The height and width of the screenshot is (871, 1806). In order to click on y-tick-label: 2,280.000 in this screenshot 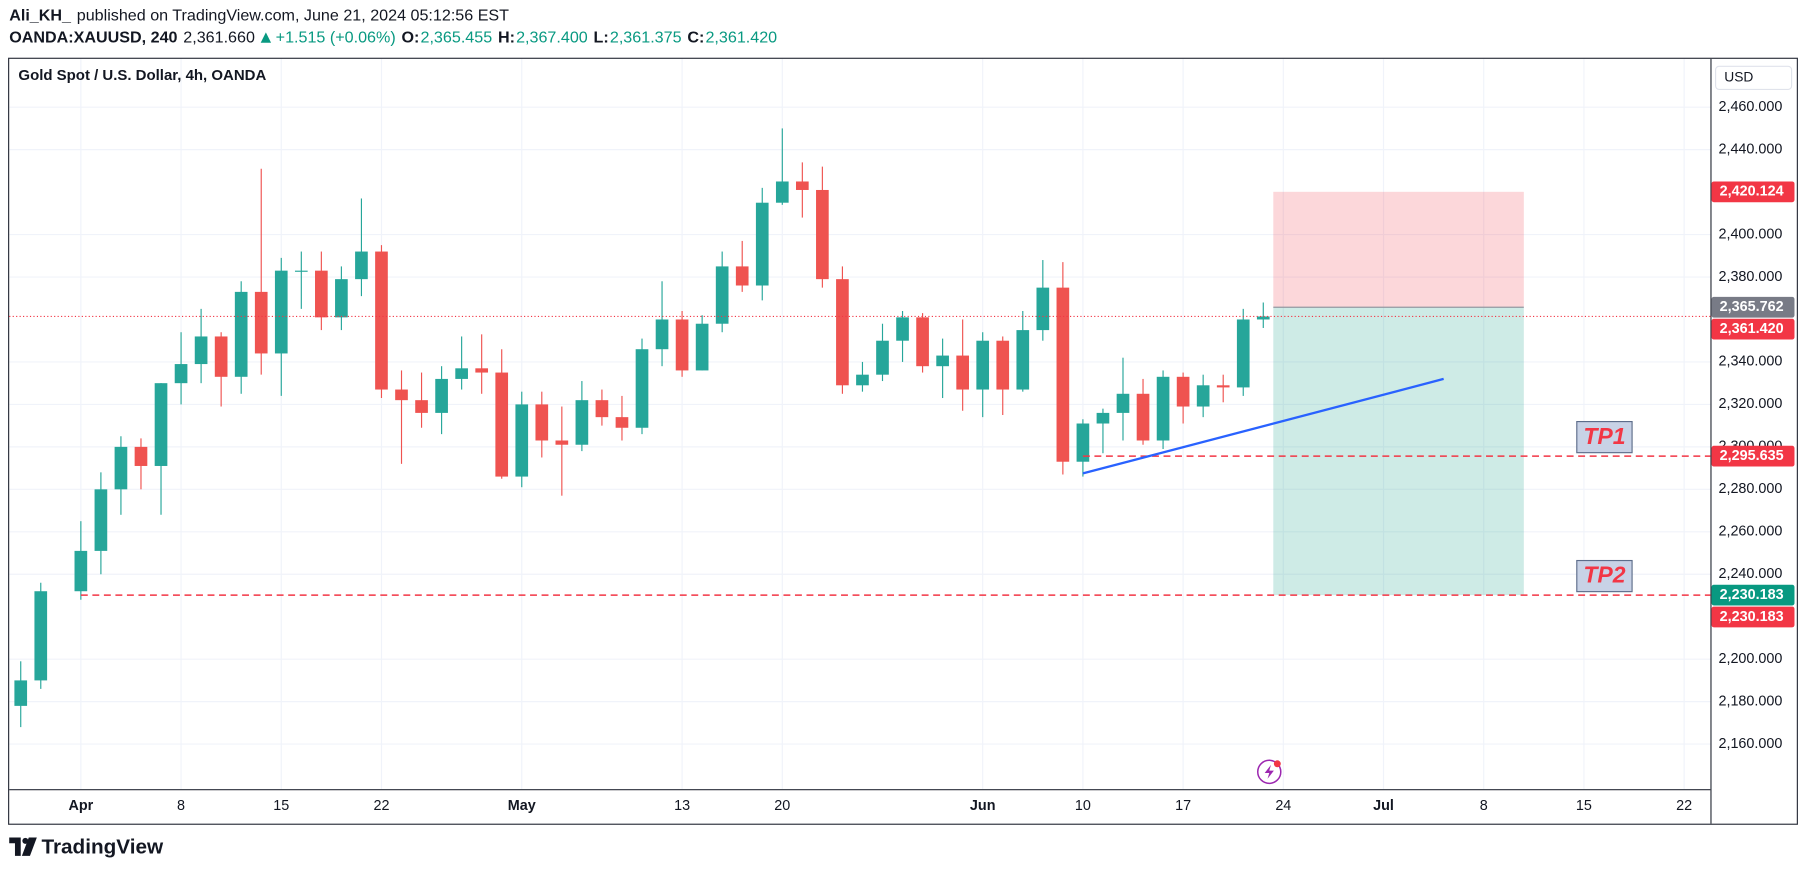, I will do `click(1750, 489)`.